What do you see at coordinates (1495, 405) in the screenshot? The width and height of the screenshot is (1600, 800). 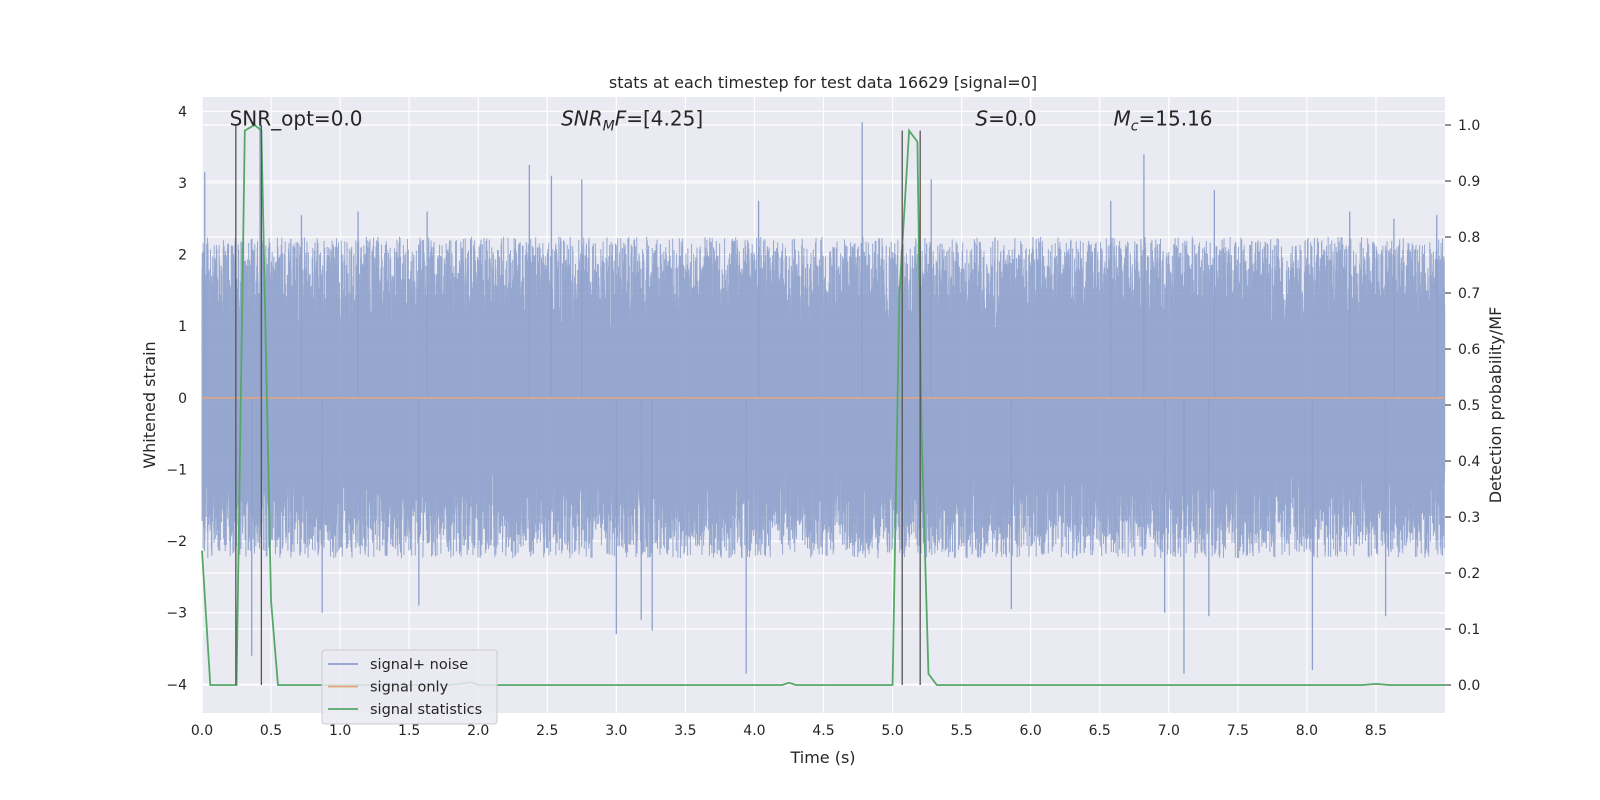 I see `y-right-axis-label: Detection probability/MF` at bounding box center [1495, 405].